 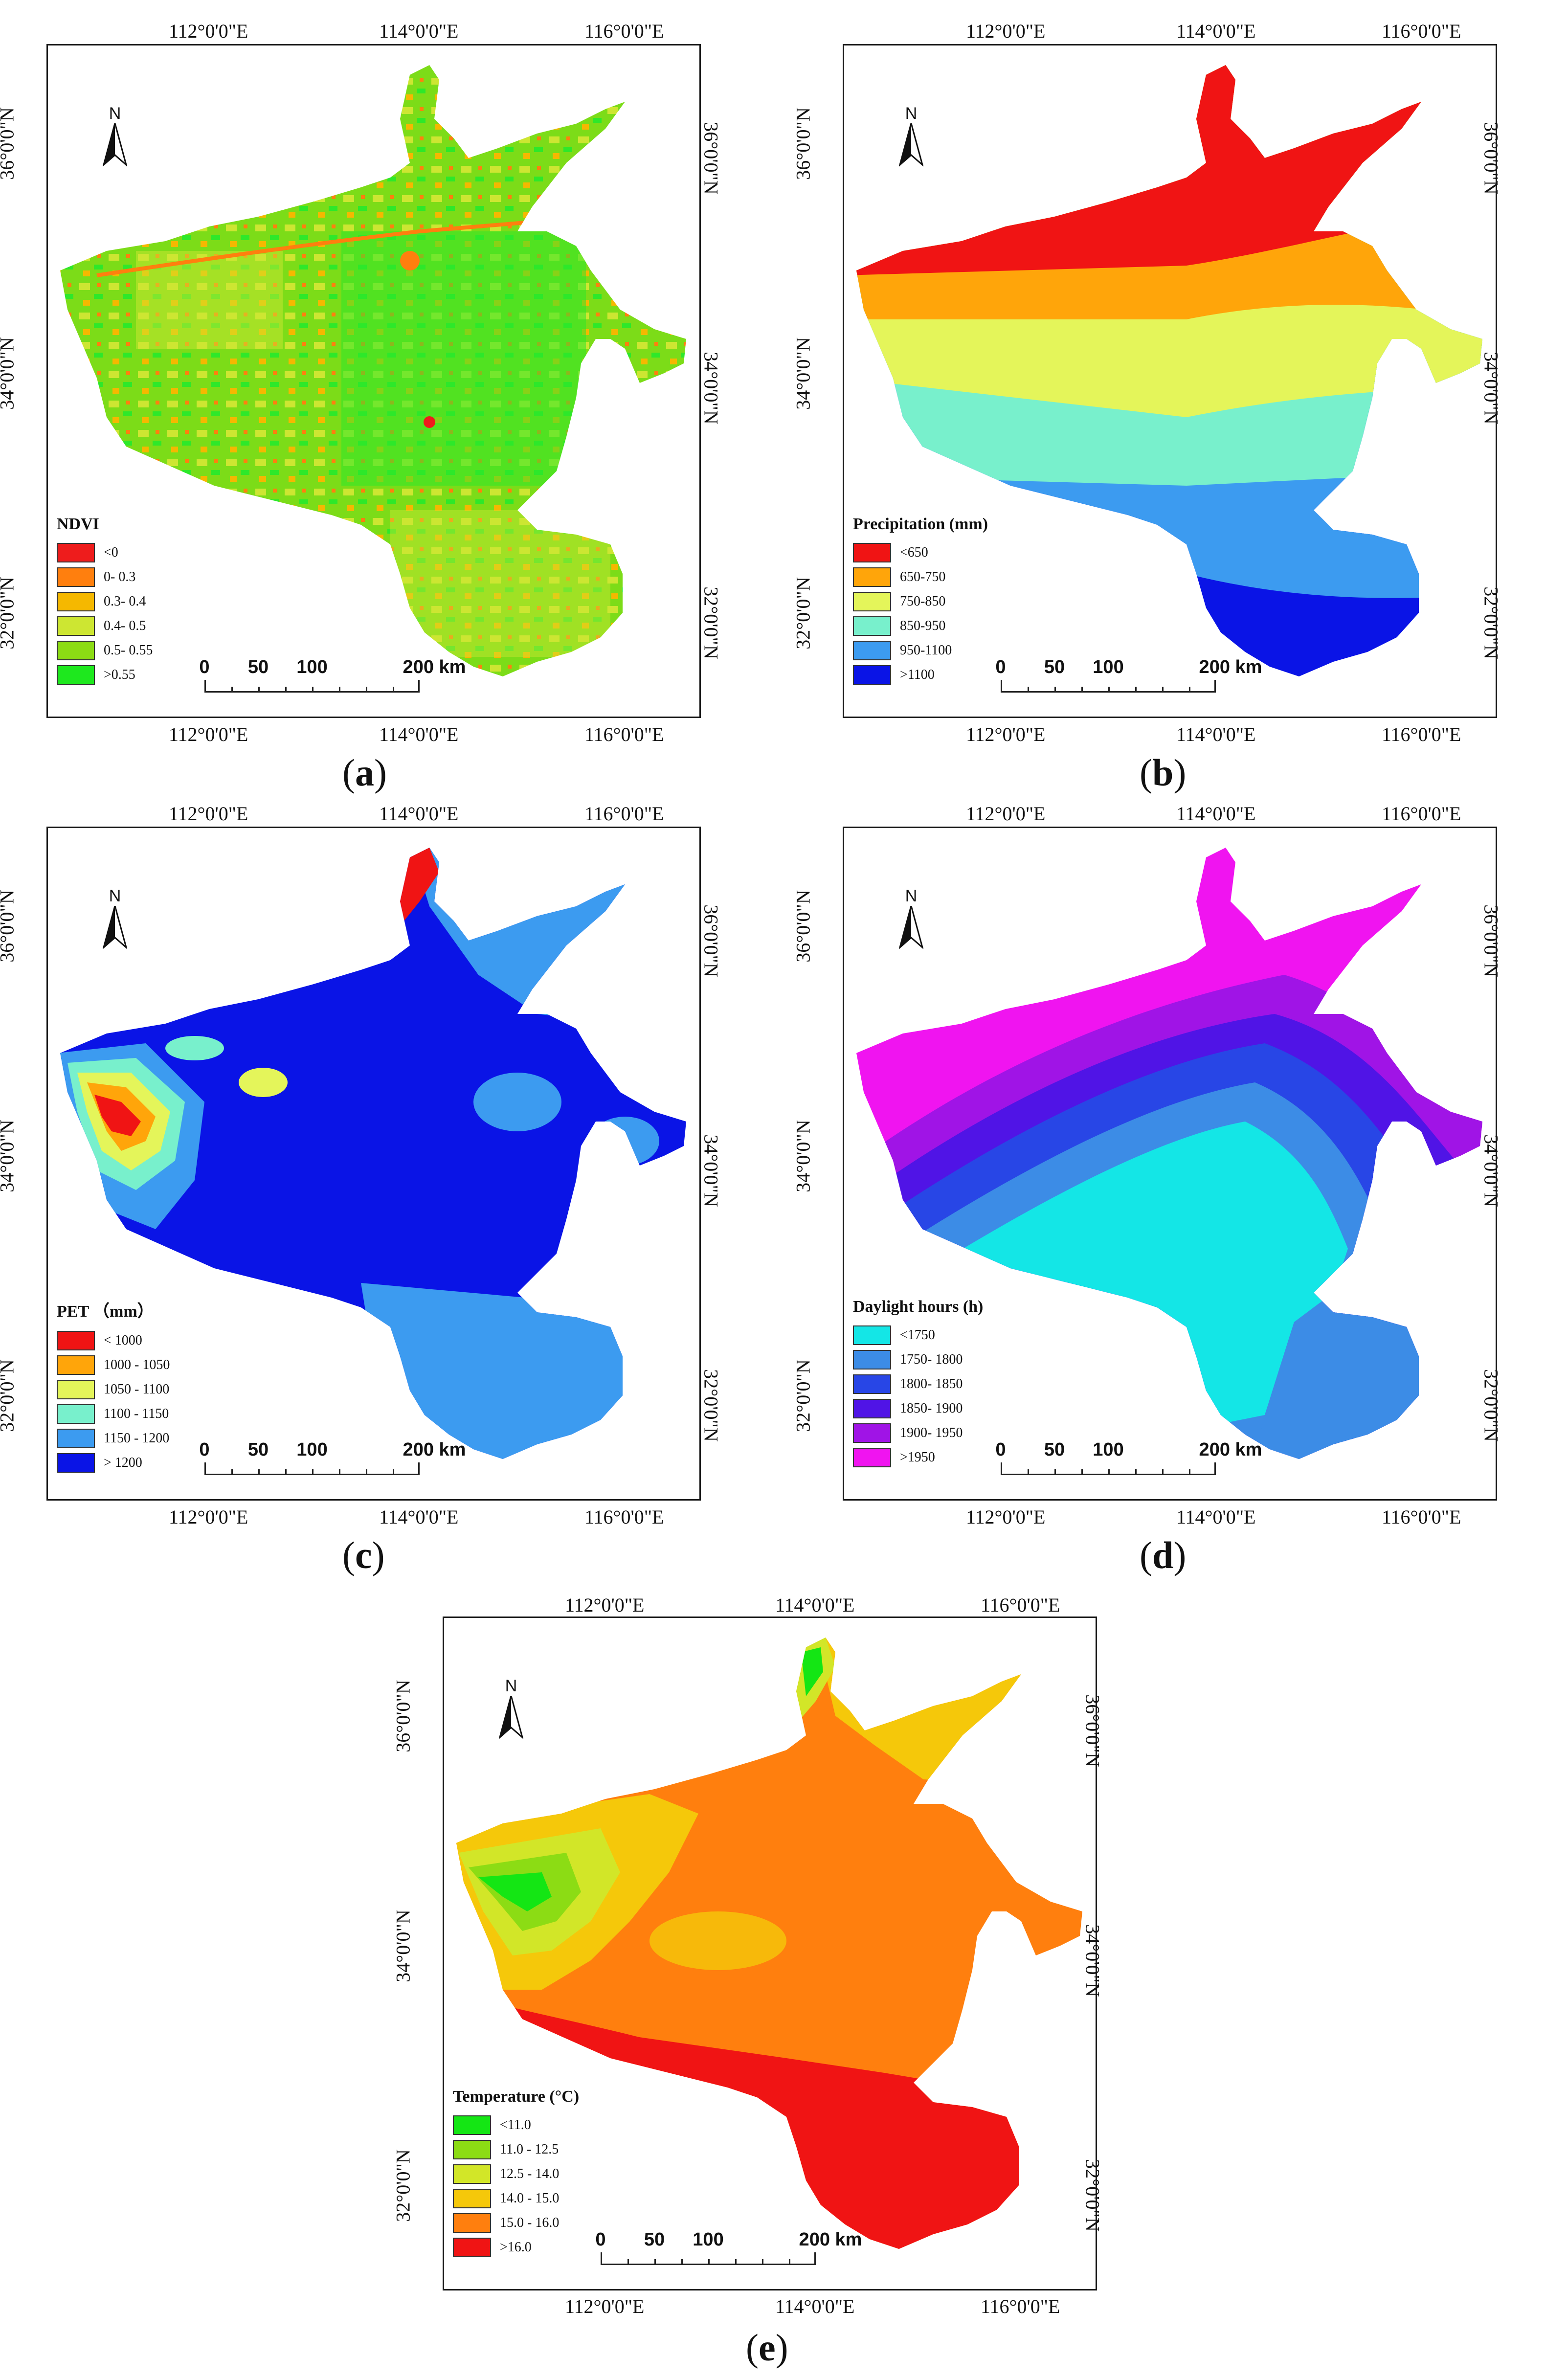 What do you see at coordinates (728, 2247) in the screenshot?
I see `scale-bar-e: 0 50 100 200 km` at bounding box center [728, 2247].